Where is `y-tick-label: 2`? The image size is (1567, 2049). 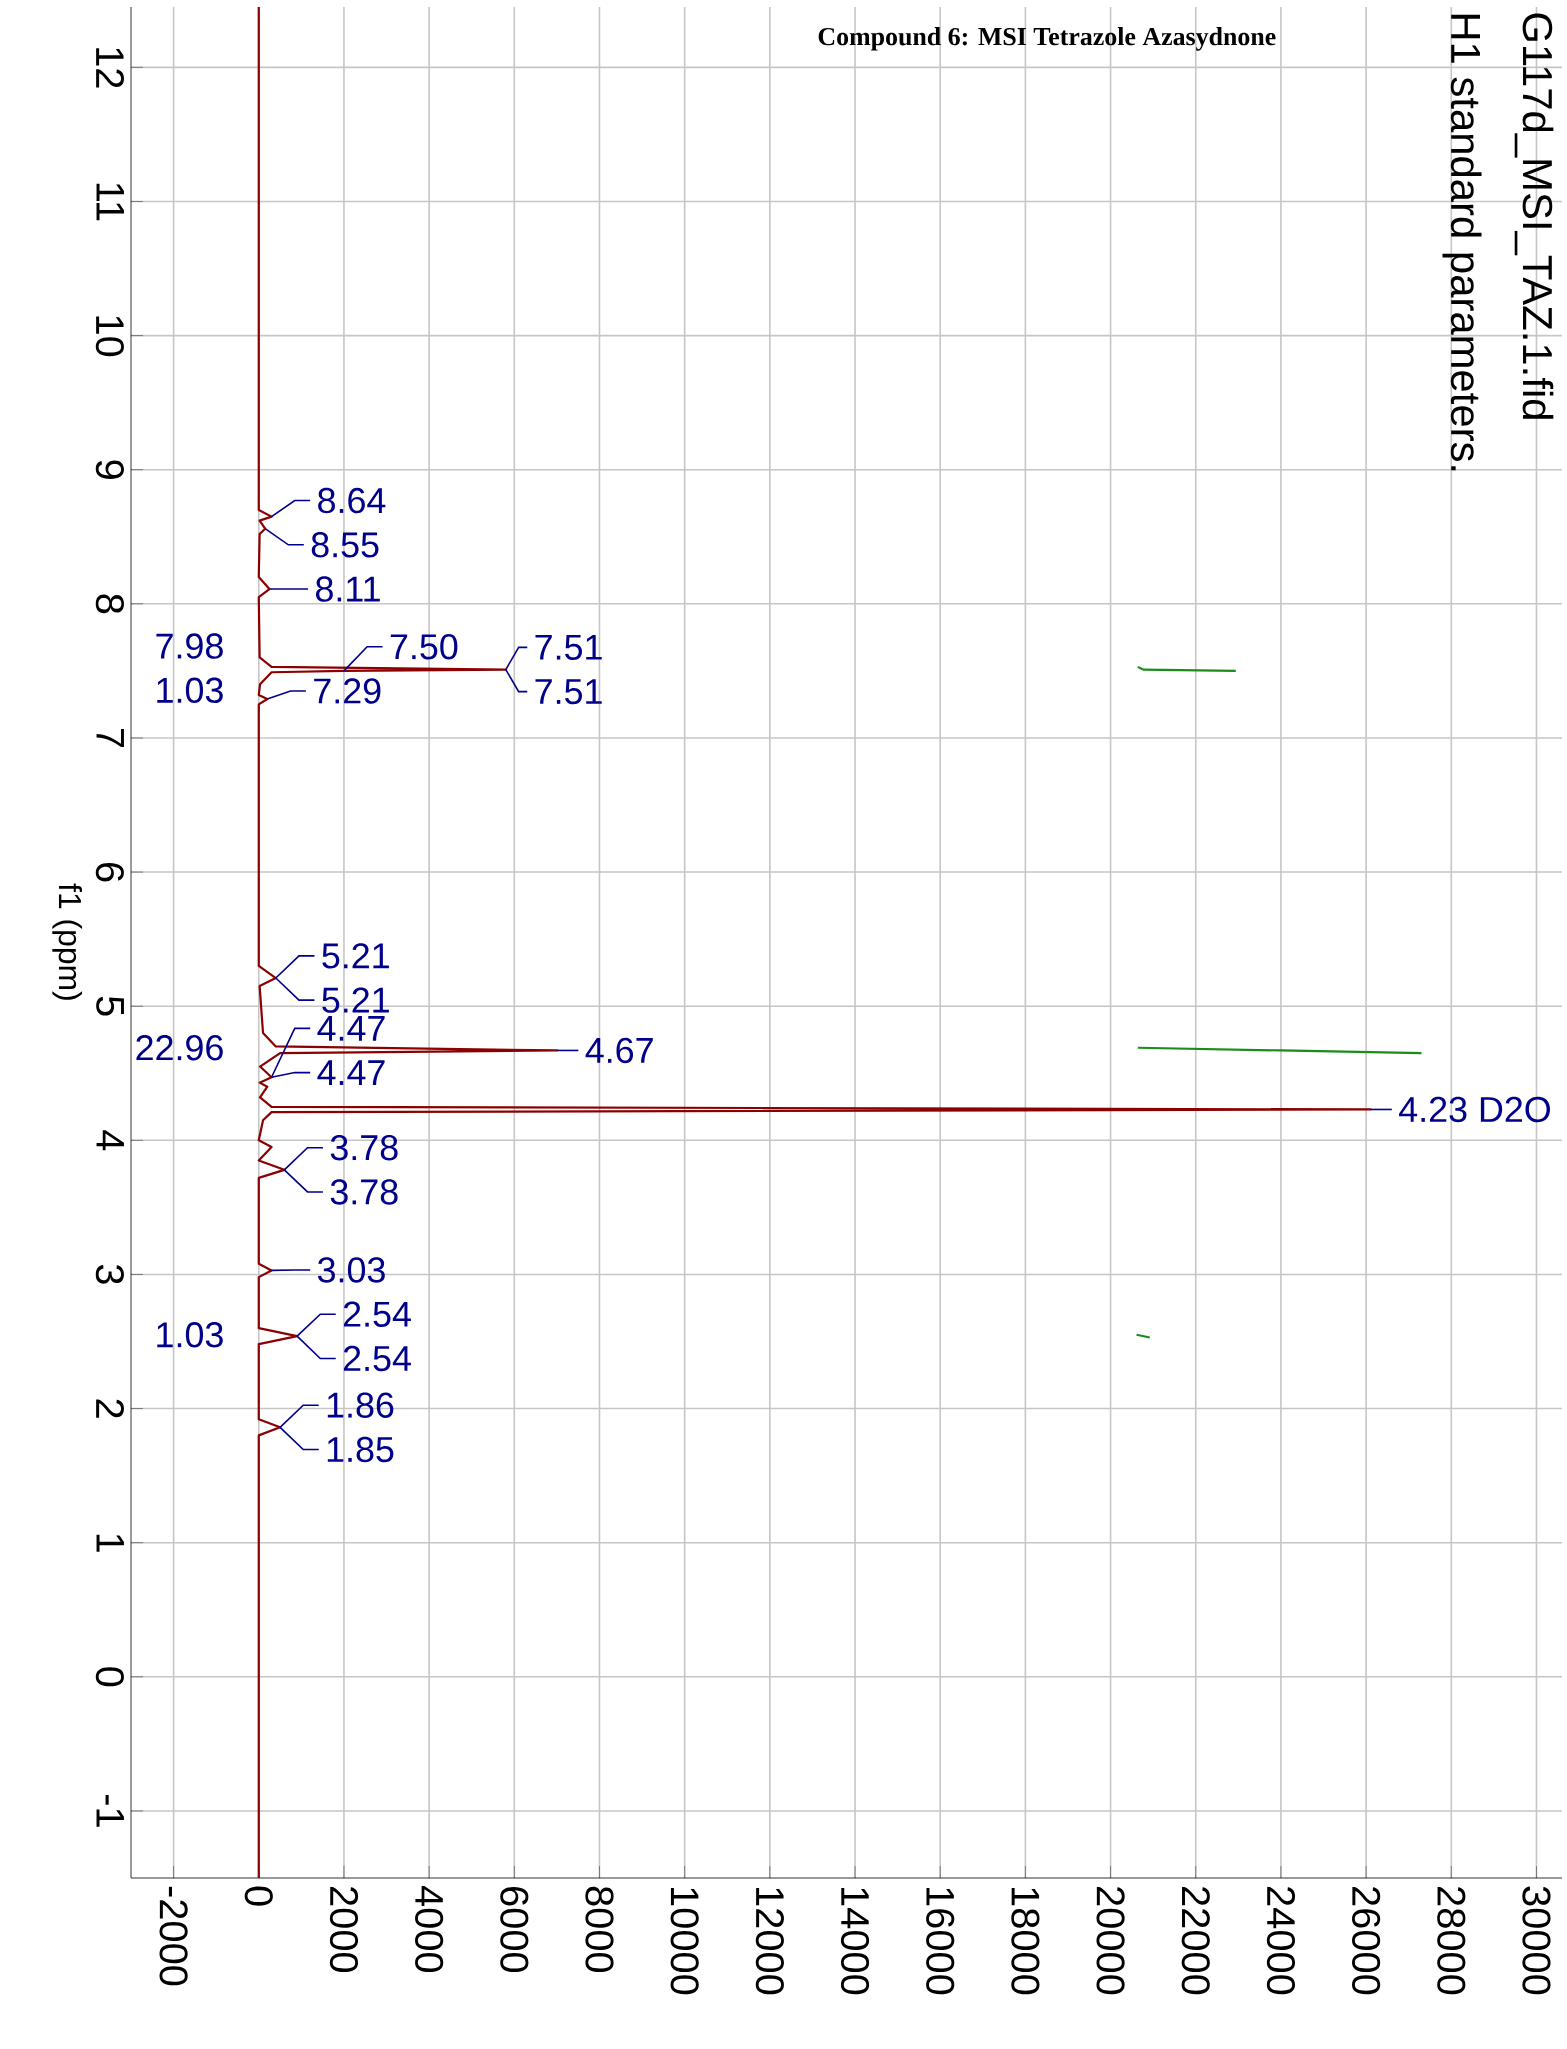 y-tick-label: 2 is located at coordinates (110, 1408).